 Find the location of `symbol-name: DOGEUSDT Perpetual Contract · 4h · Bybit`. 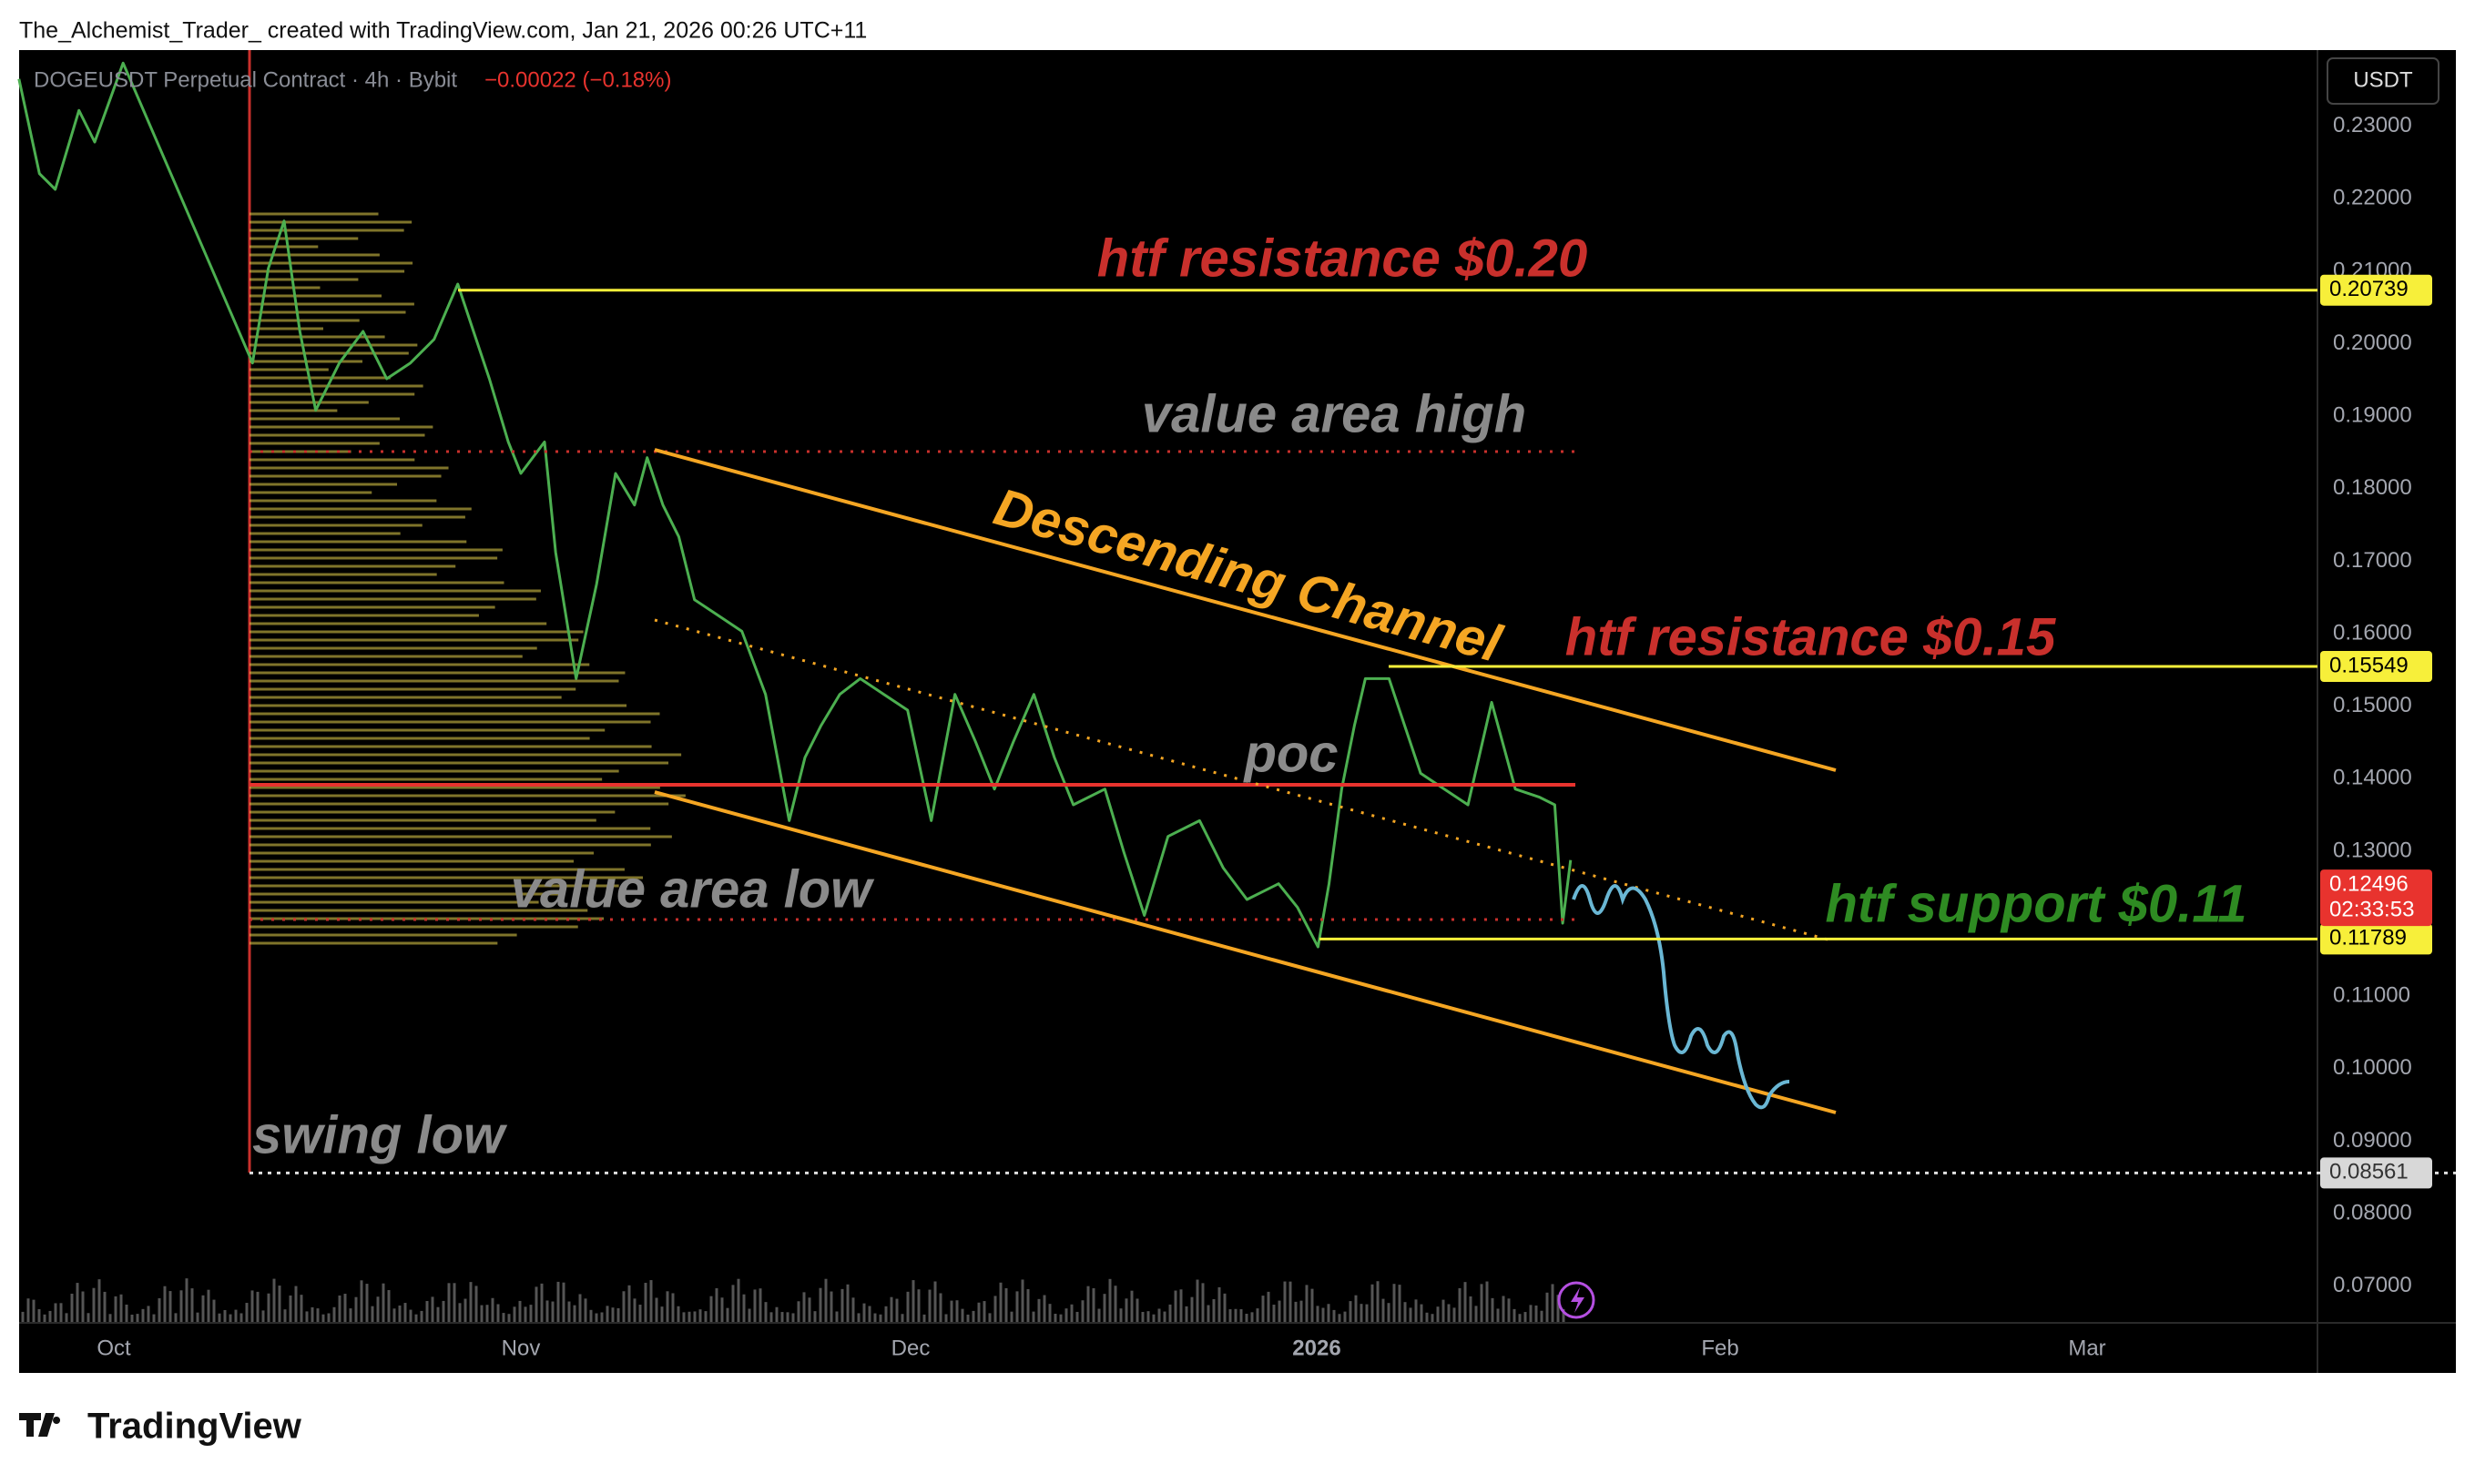

symbol-name: DOGEUSDT Perpetual Contract · 4h · Bybit is located at coordinates (246, 79).